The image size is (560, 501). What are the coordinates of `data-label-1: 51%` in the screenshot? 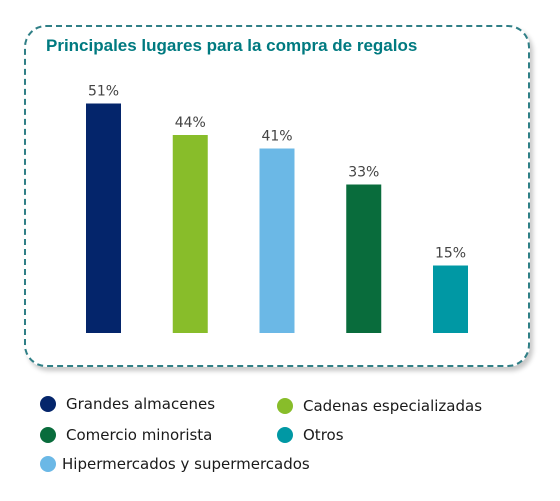 It's located at (103, 92).